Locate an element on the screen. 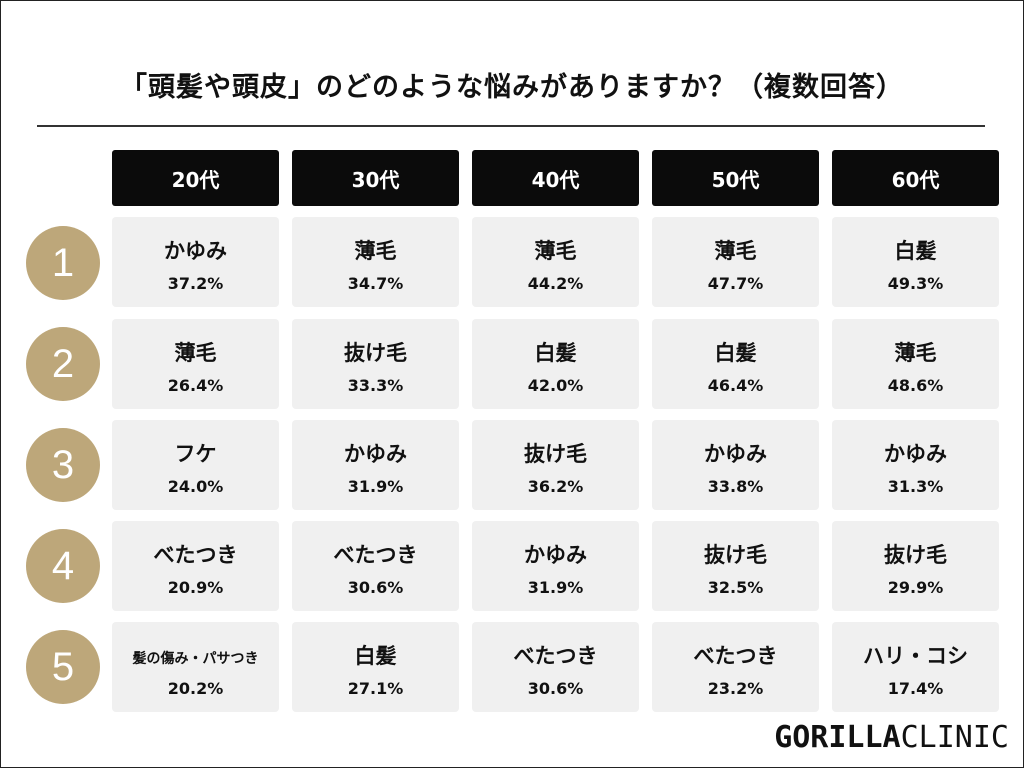 This screenshot has width=1024, height=768. column-header-1: 20代 is located at coordinates (195, 178).